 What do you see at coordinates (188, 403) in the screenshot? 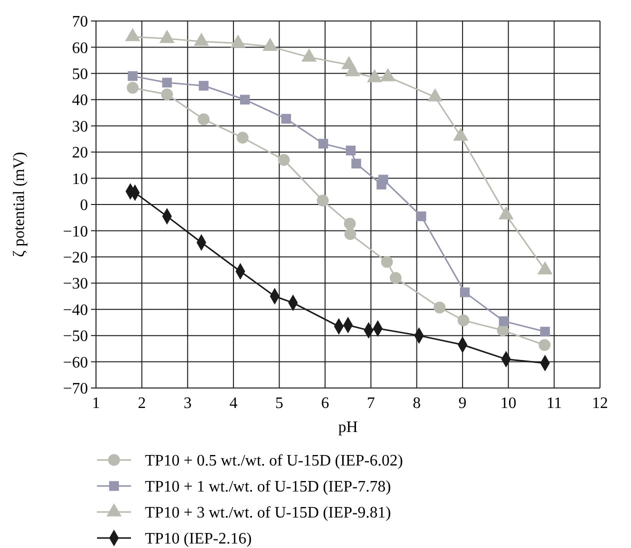
I see `x-tick-label: 3` at bounding box center [188, 403].